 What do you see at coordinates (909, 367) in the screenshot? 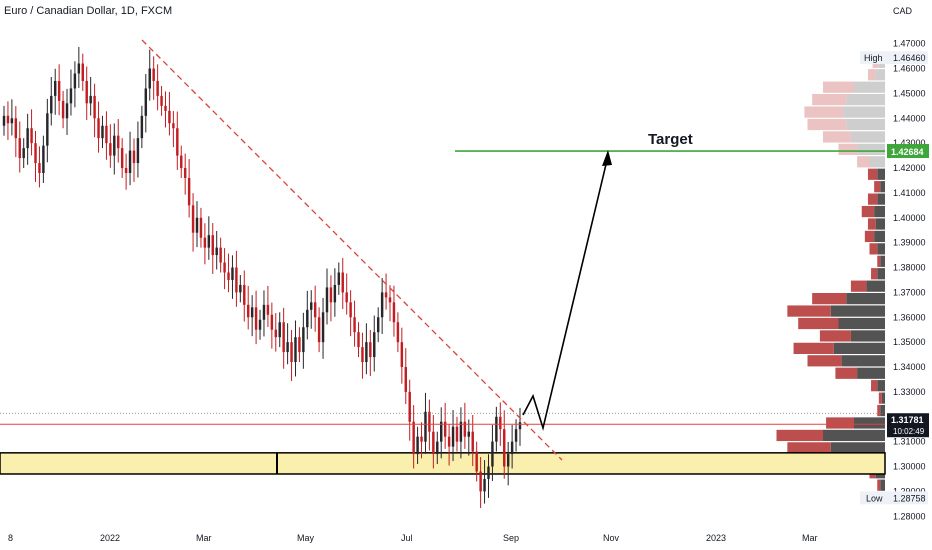
I see `price-tick-label: 1.34000` at bounding box center [909, 367].